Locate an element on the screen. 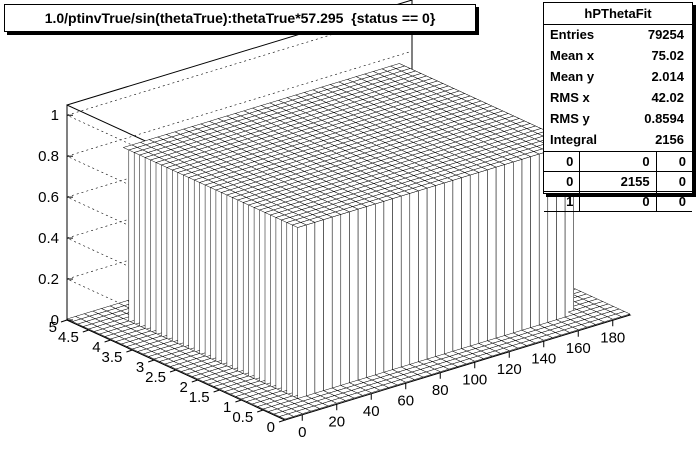 This screenshot has width=696, height=472. y-tick-label: 5 is located at coordinates (53, 327).